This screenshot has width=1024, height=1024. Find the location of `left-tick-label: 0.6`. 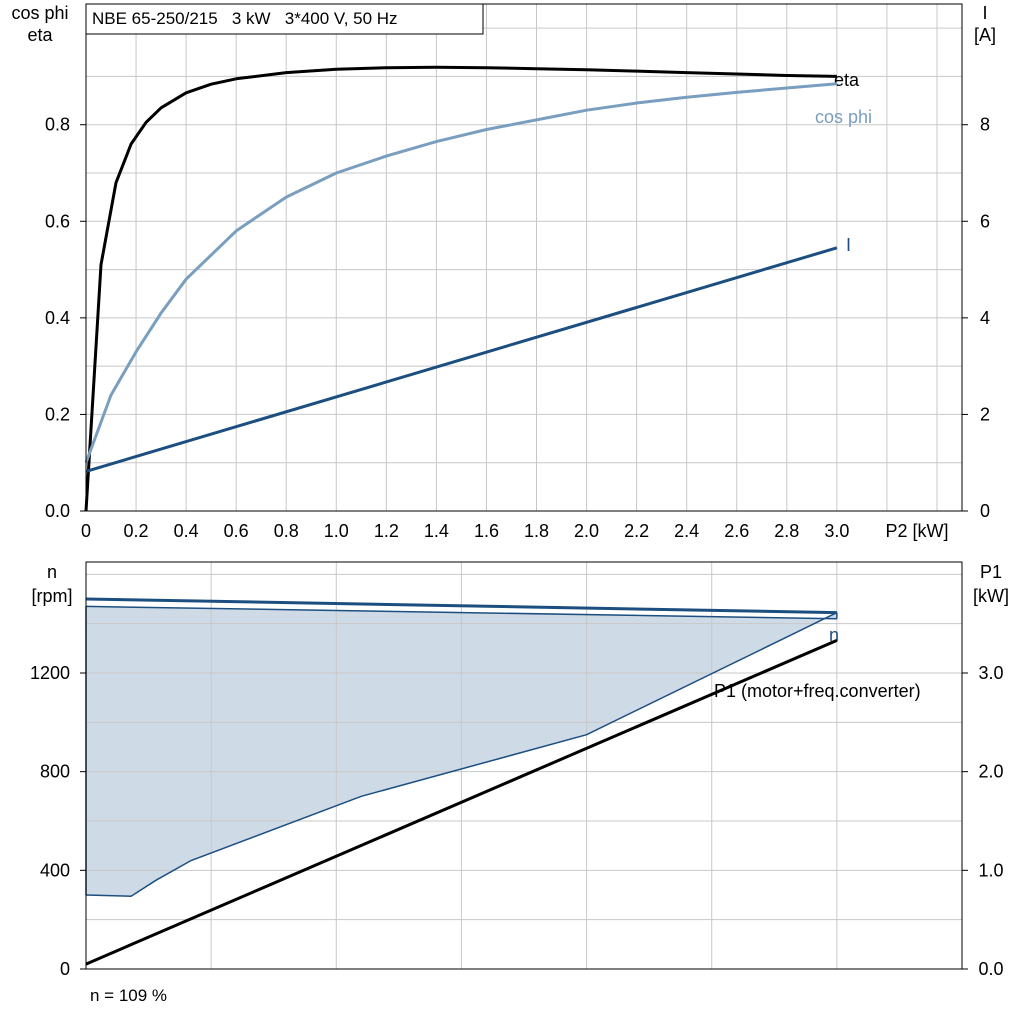

left-tick-label: 0.6 is located at coordinates (57, 221).